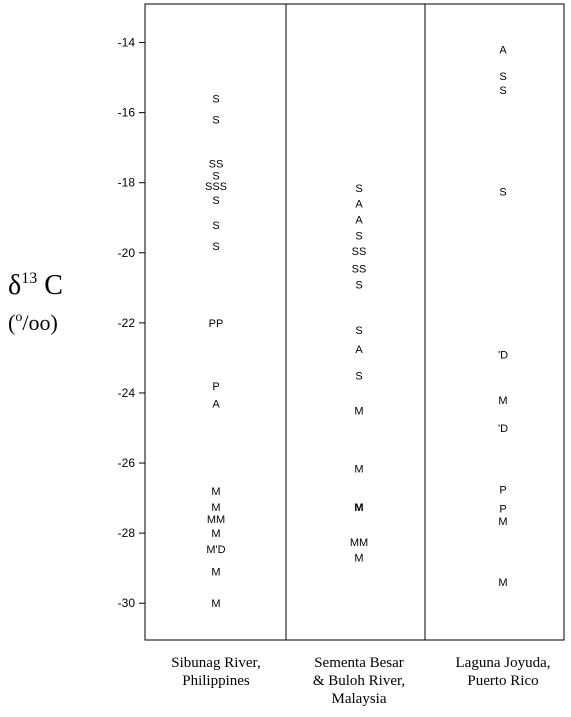 Image resolution: width=571 pixels, height=717 pixels. Describe the element at coordinates (215, 550) in the screenshot. I see `data-point: M'D` at that location.